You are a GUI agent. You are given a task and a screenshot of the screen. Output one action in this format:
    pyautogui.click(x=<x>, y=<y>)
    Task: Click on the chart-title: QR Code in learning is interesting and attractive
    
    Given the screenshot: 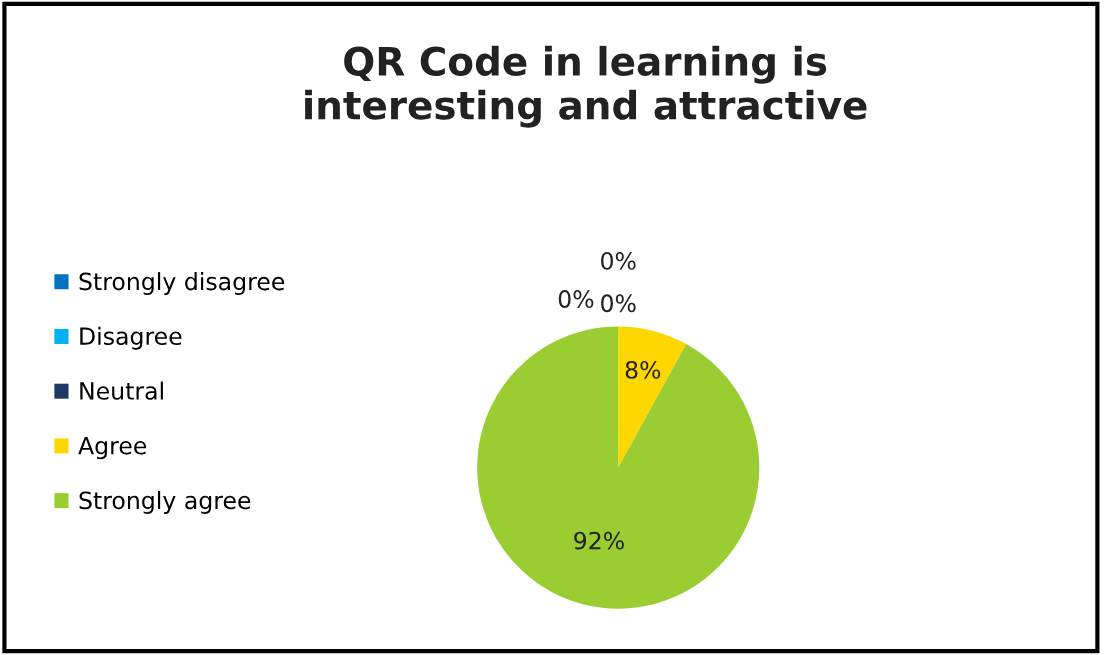 What is the action you would take?
    pyautogui.click(x=586, y=86)
    